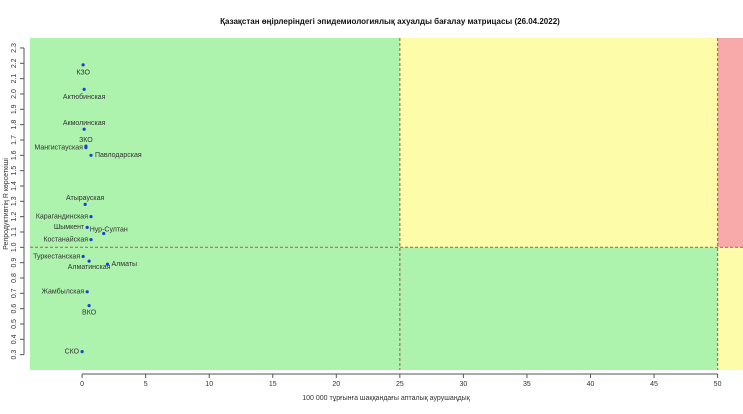 The width and height of the screenshot is (743, 414). What do you see at coordinates (14, 217) in the screenshot?
I see `y-tick-label: 1.2` at bounding box center [14, 217].